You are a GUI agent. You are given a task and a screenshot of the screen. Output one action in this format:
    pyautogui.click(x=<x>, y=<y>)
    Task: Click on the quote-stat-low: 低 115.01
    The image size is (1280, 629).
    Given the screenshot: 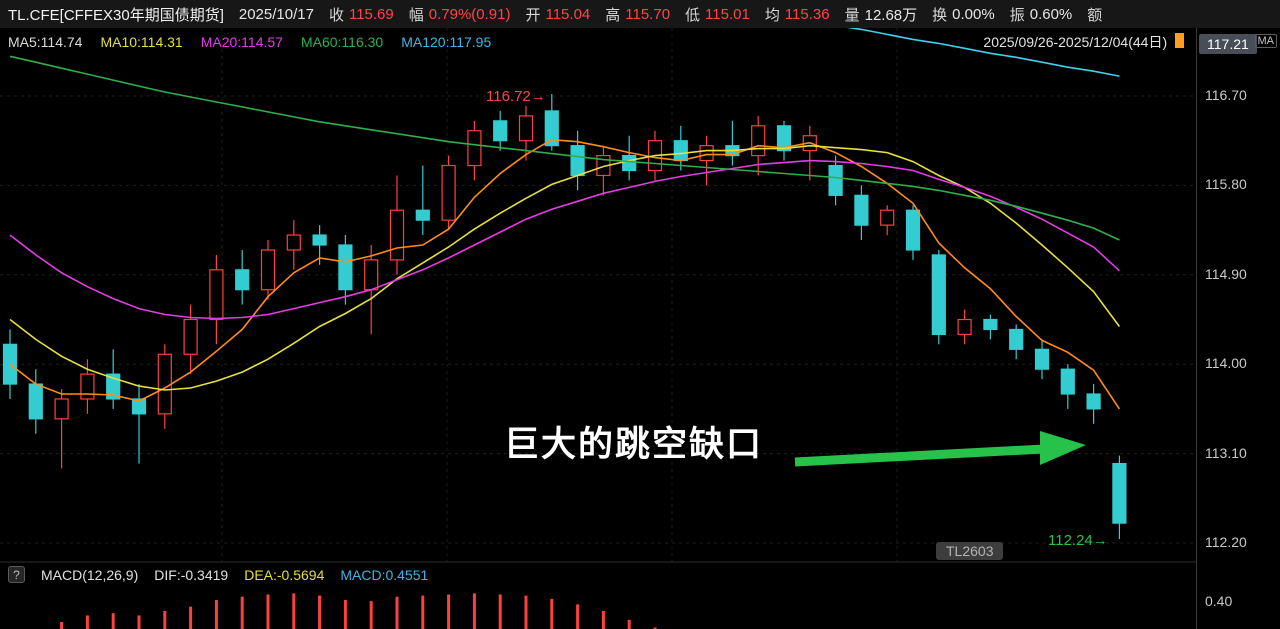 What is the action you would take?
    pyautogui.click(x=717, y=14)
    